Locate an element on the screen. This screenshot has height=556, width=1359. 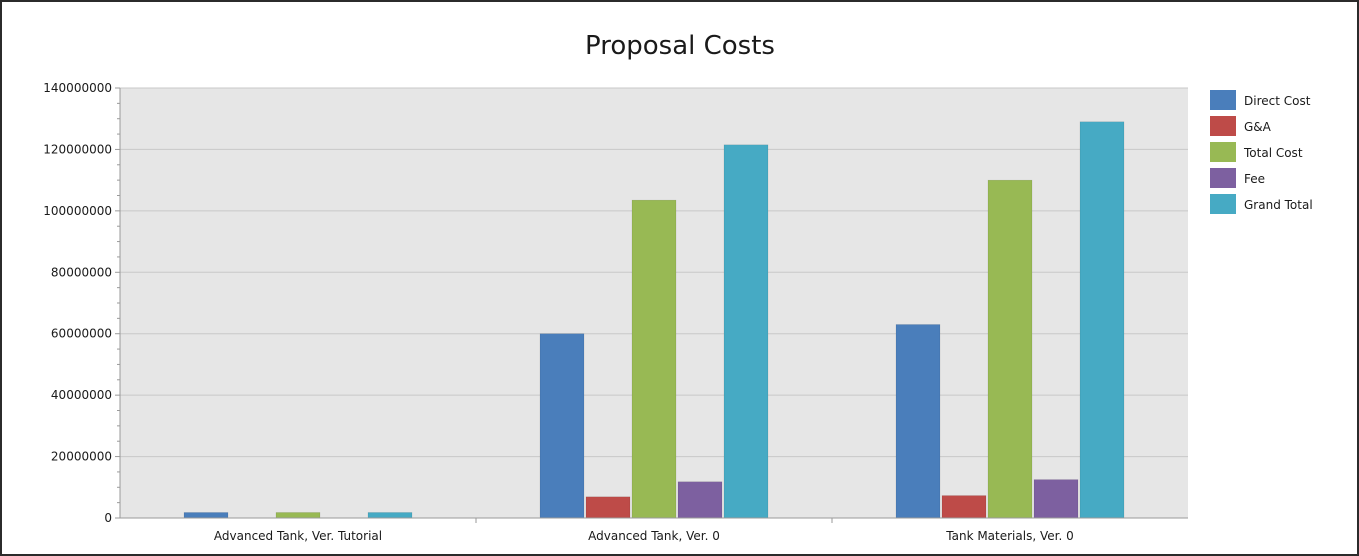
legend-label: Direct Cost is located at coordinates (1277, 101).